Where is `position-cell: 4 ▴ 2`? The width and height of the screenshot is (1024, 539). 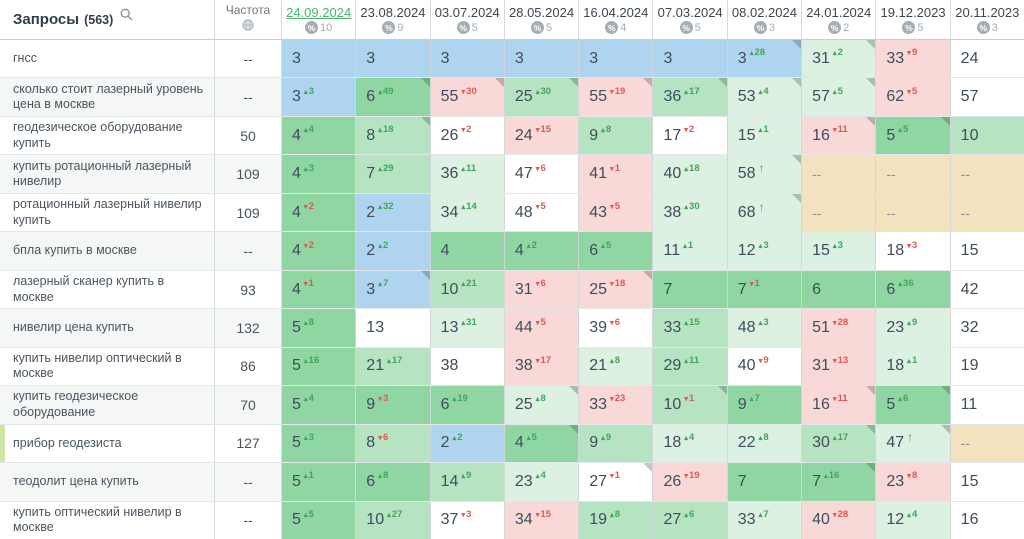
position-cell: 4 ▴ 2 is located at coordinates (542, 251).